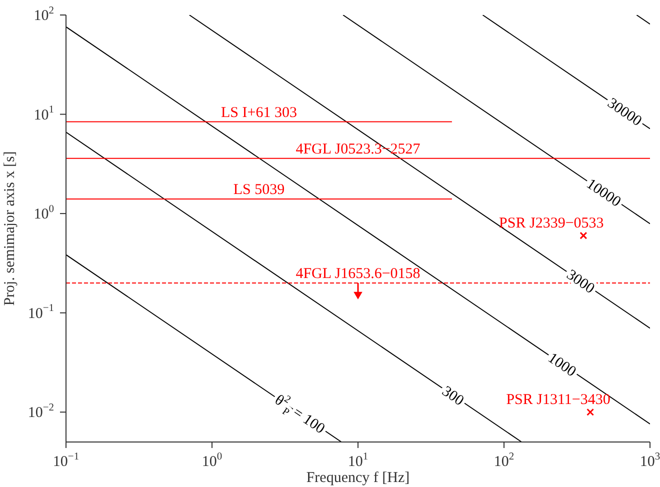  I want to click on series-label: PSR J2339−0533, so click(551, 224).